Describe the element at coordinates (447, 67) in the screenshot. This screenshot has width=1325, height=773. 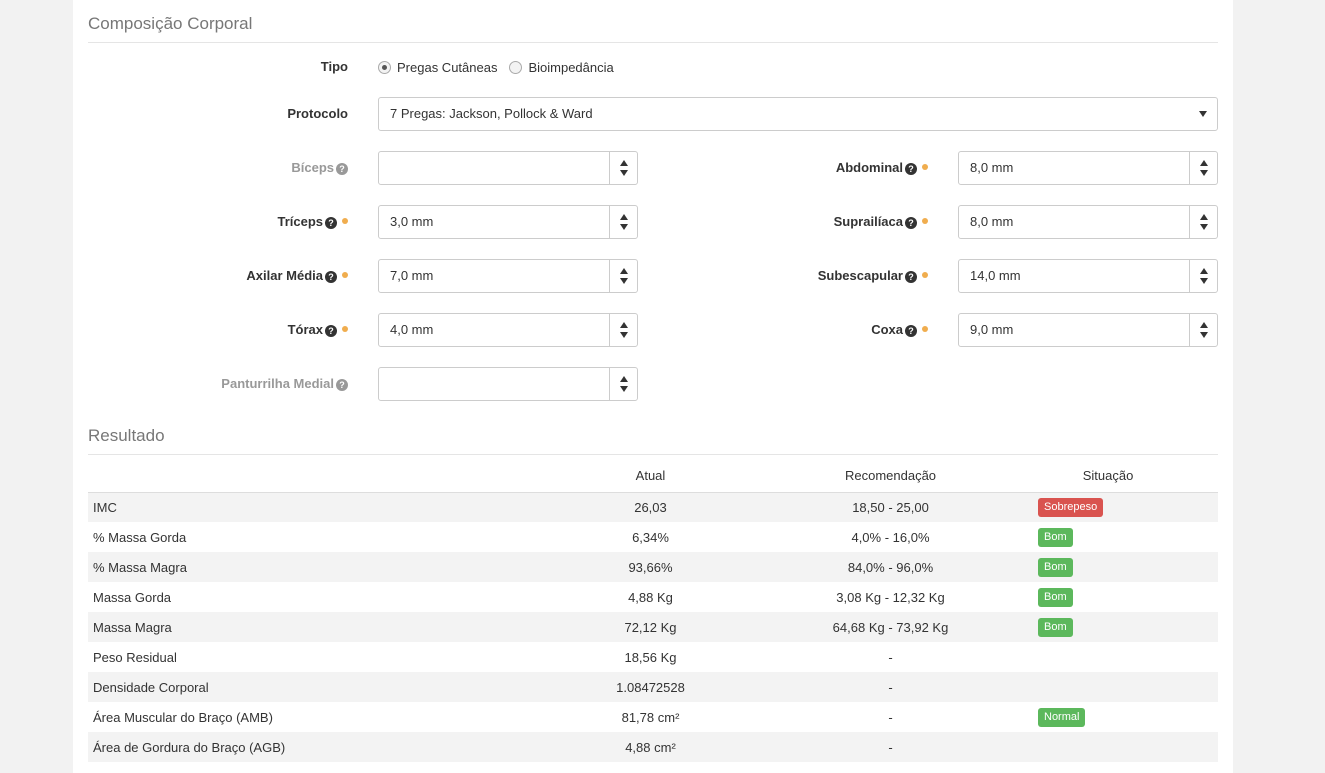
I see `radio-label: Pregas Cutâneas` at that location.